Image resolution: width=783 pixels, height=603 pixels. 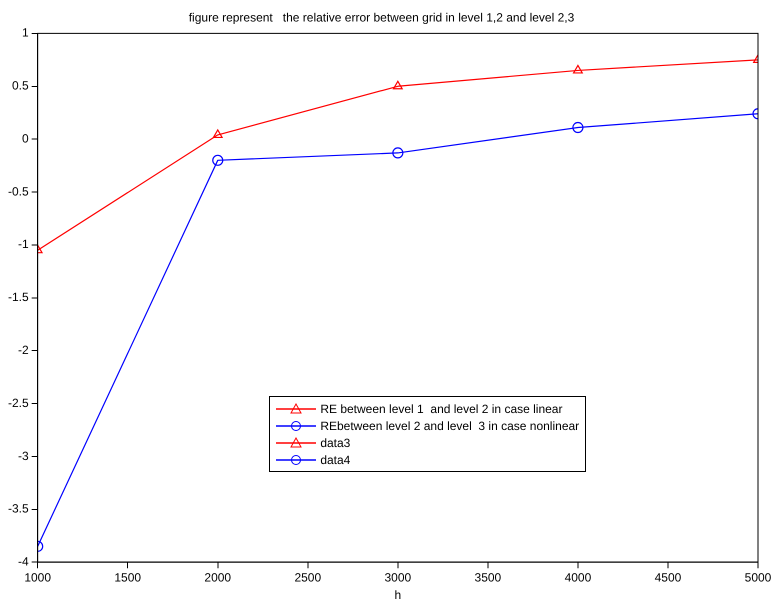 I want to click on x-tick-label: 4000, so click(x=578, y=577).